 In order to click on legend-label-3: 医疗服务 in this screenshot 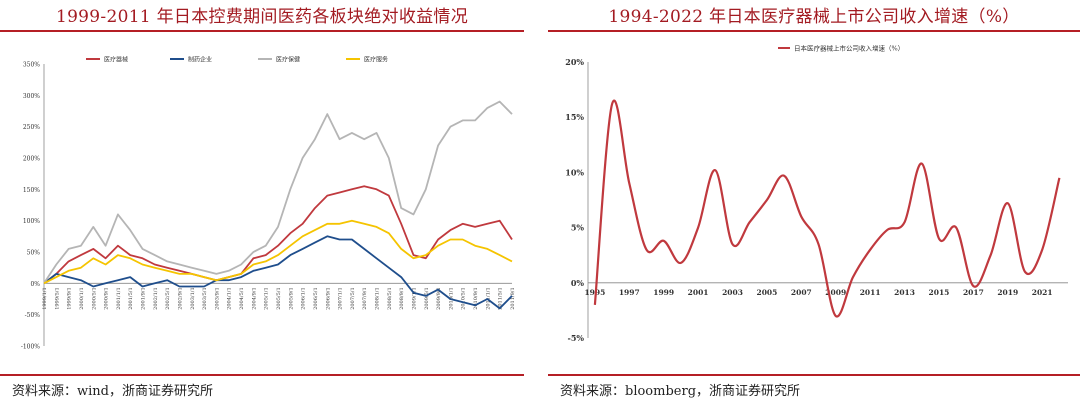, I will do `click(376, 60)`.